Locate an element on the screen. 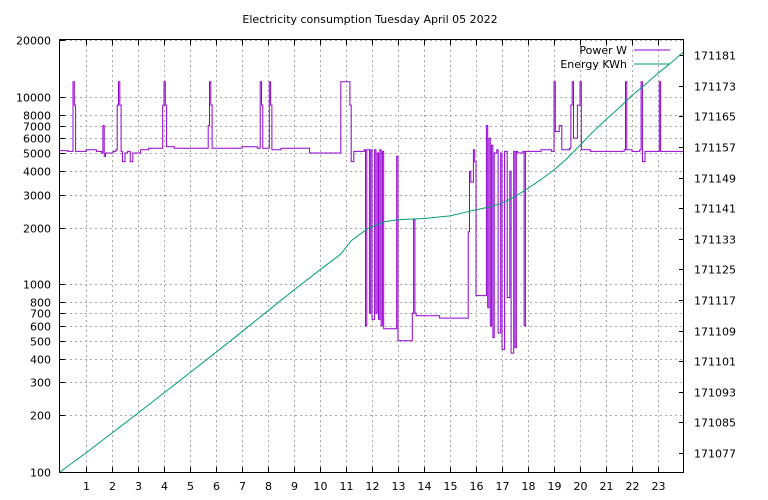 The width and height of the screenshot is (768, 500). y-right-tick-label: 171085 is located at coordinates (715, 423).